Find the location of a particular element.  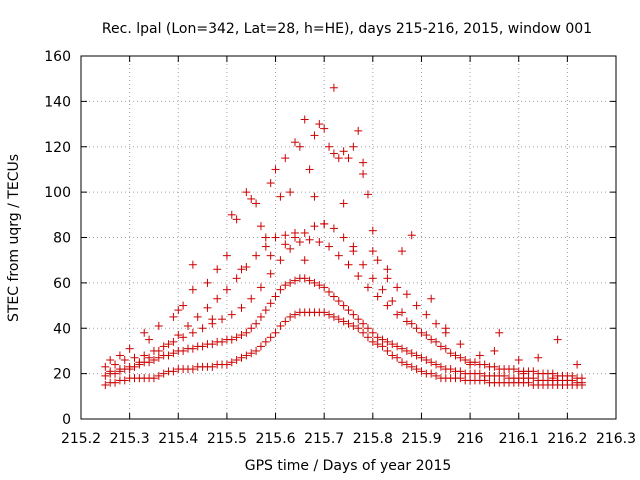

y-tick-label: 80 is located at coordinates (62, 239).